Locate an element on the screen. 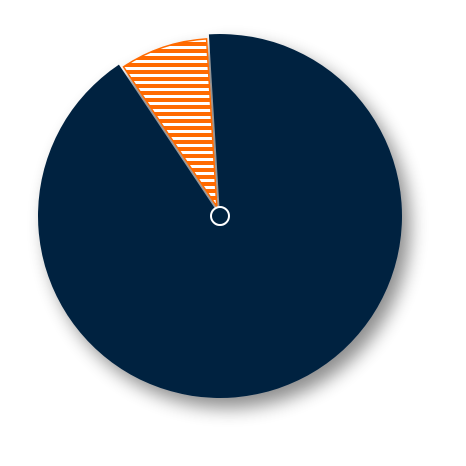 The width and height of the screenshot is (466, 466). pie-center is located at coordinates (220, 216).